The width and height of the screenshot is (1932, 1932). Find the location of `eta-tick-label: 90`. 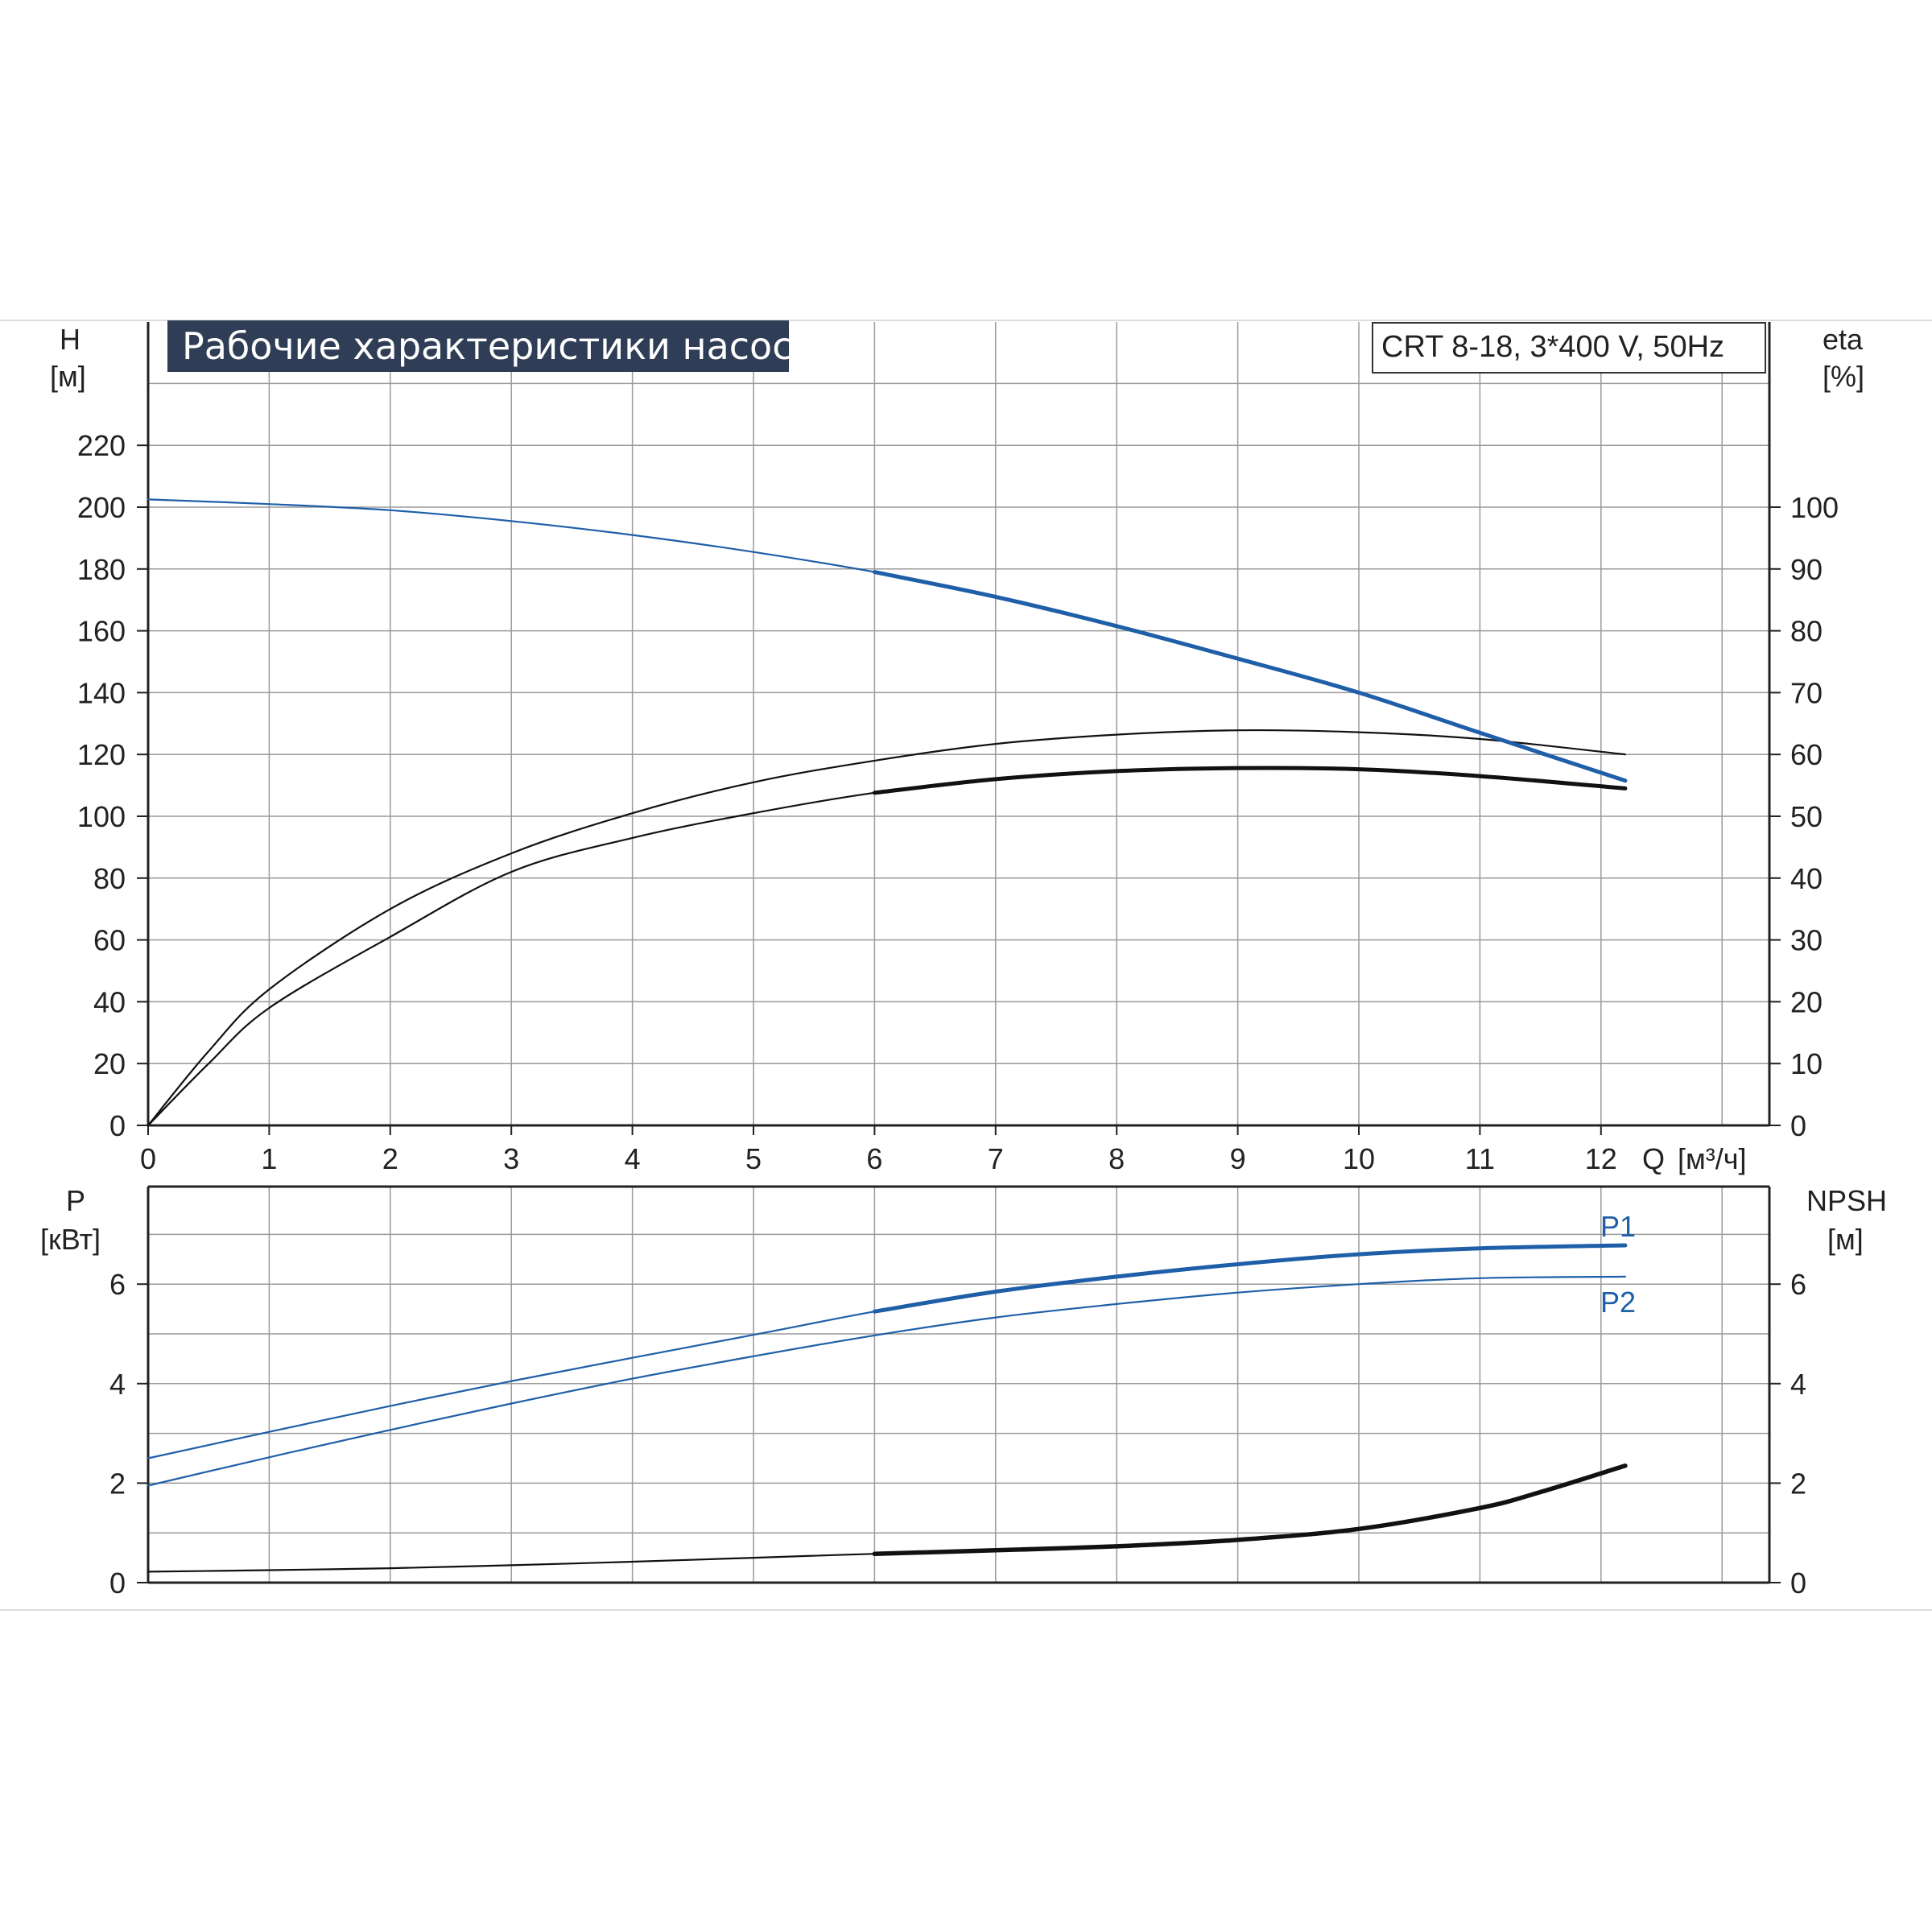

eta-tick-label: 90 is located at coordinates (1806, 569).